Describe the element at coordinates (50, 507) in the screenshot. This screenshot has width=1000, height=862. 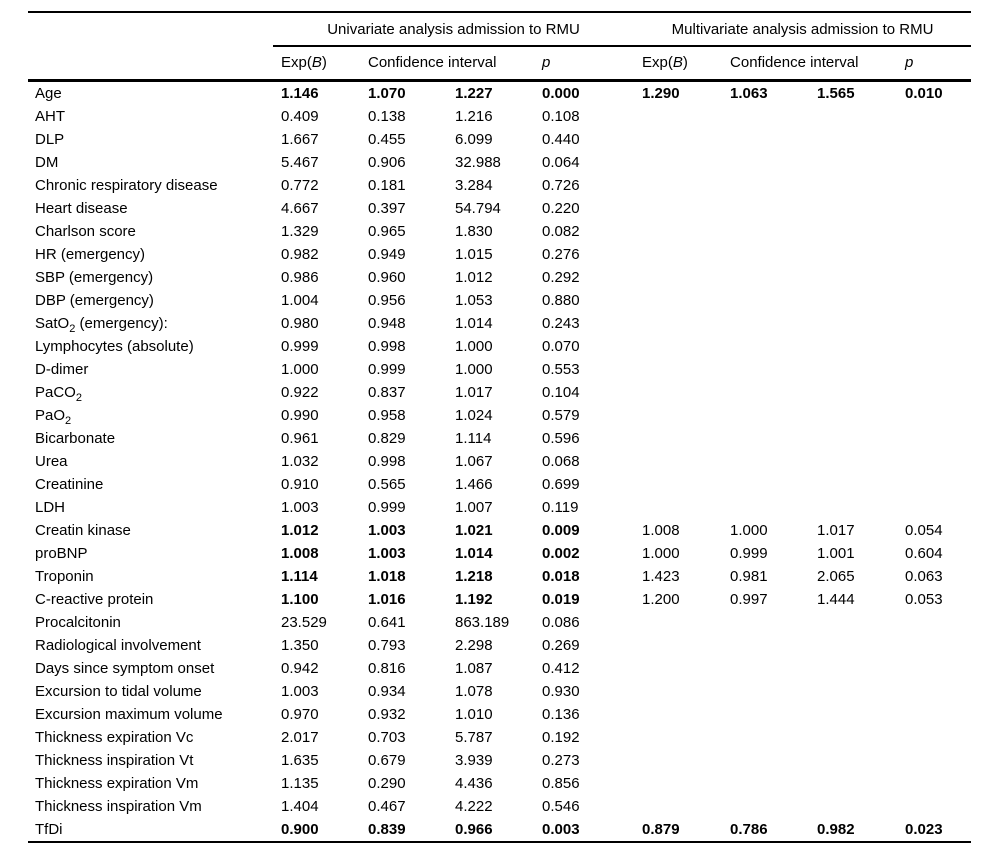
I see `row-label: LDH` at that location.